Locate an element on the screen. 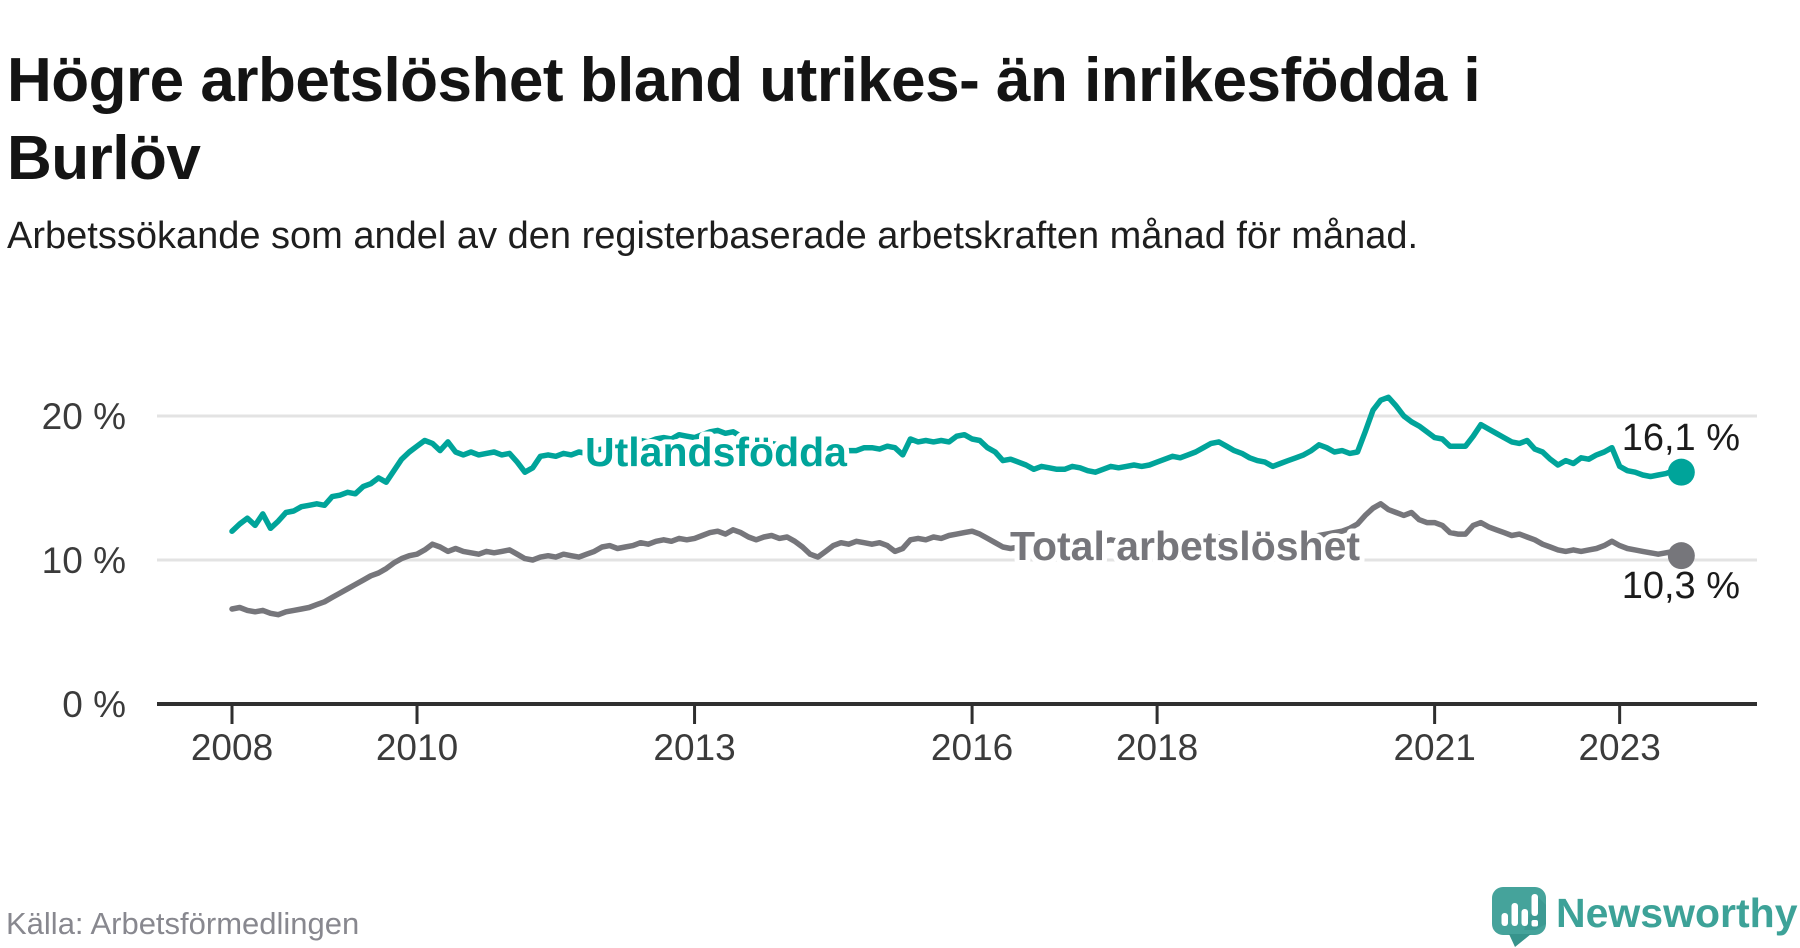 This screenshot has height=948, width=1800. series-line-total is located at coordinates (957, 559).